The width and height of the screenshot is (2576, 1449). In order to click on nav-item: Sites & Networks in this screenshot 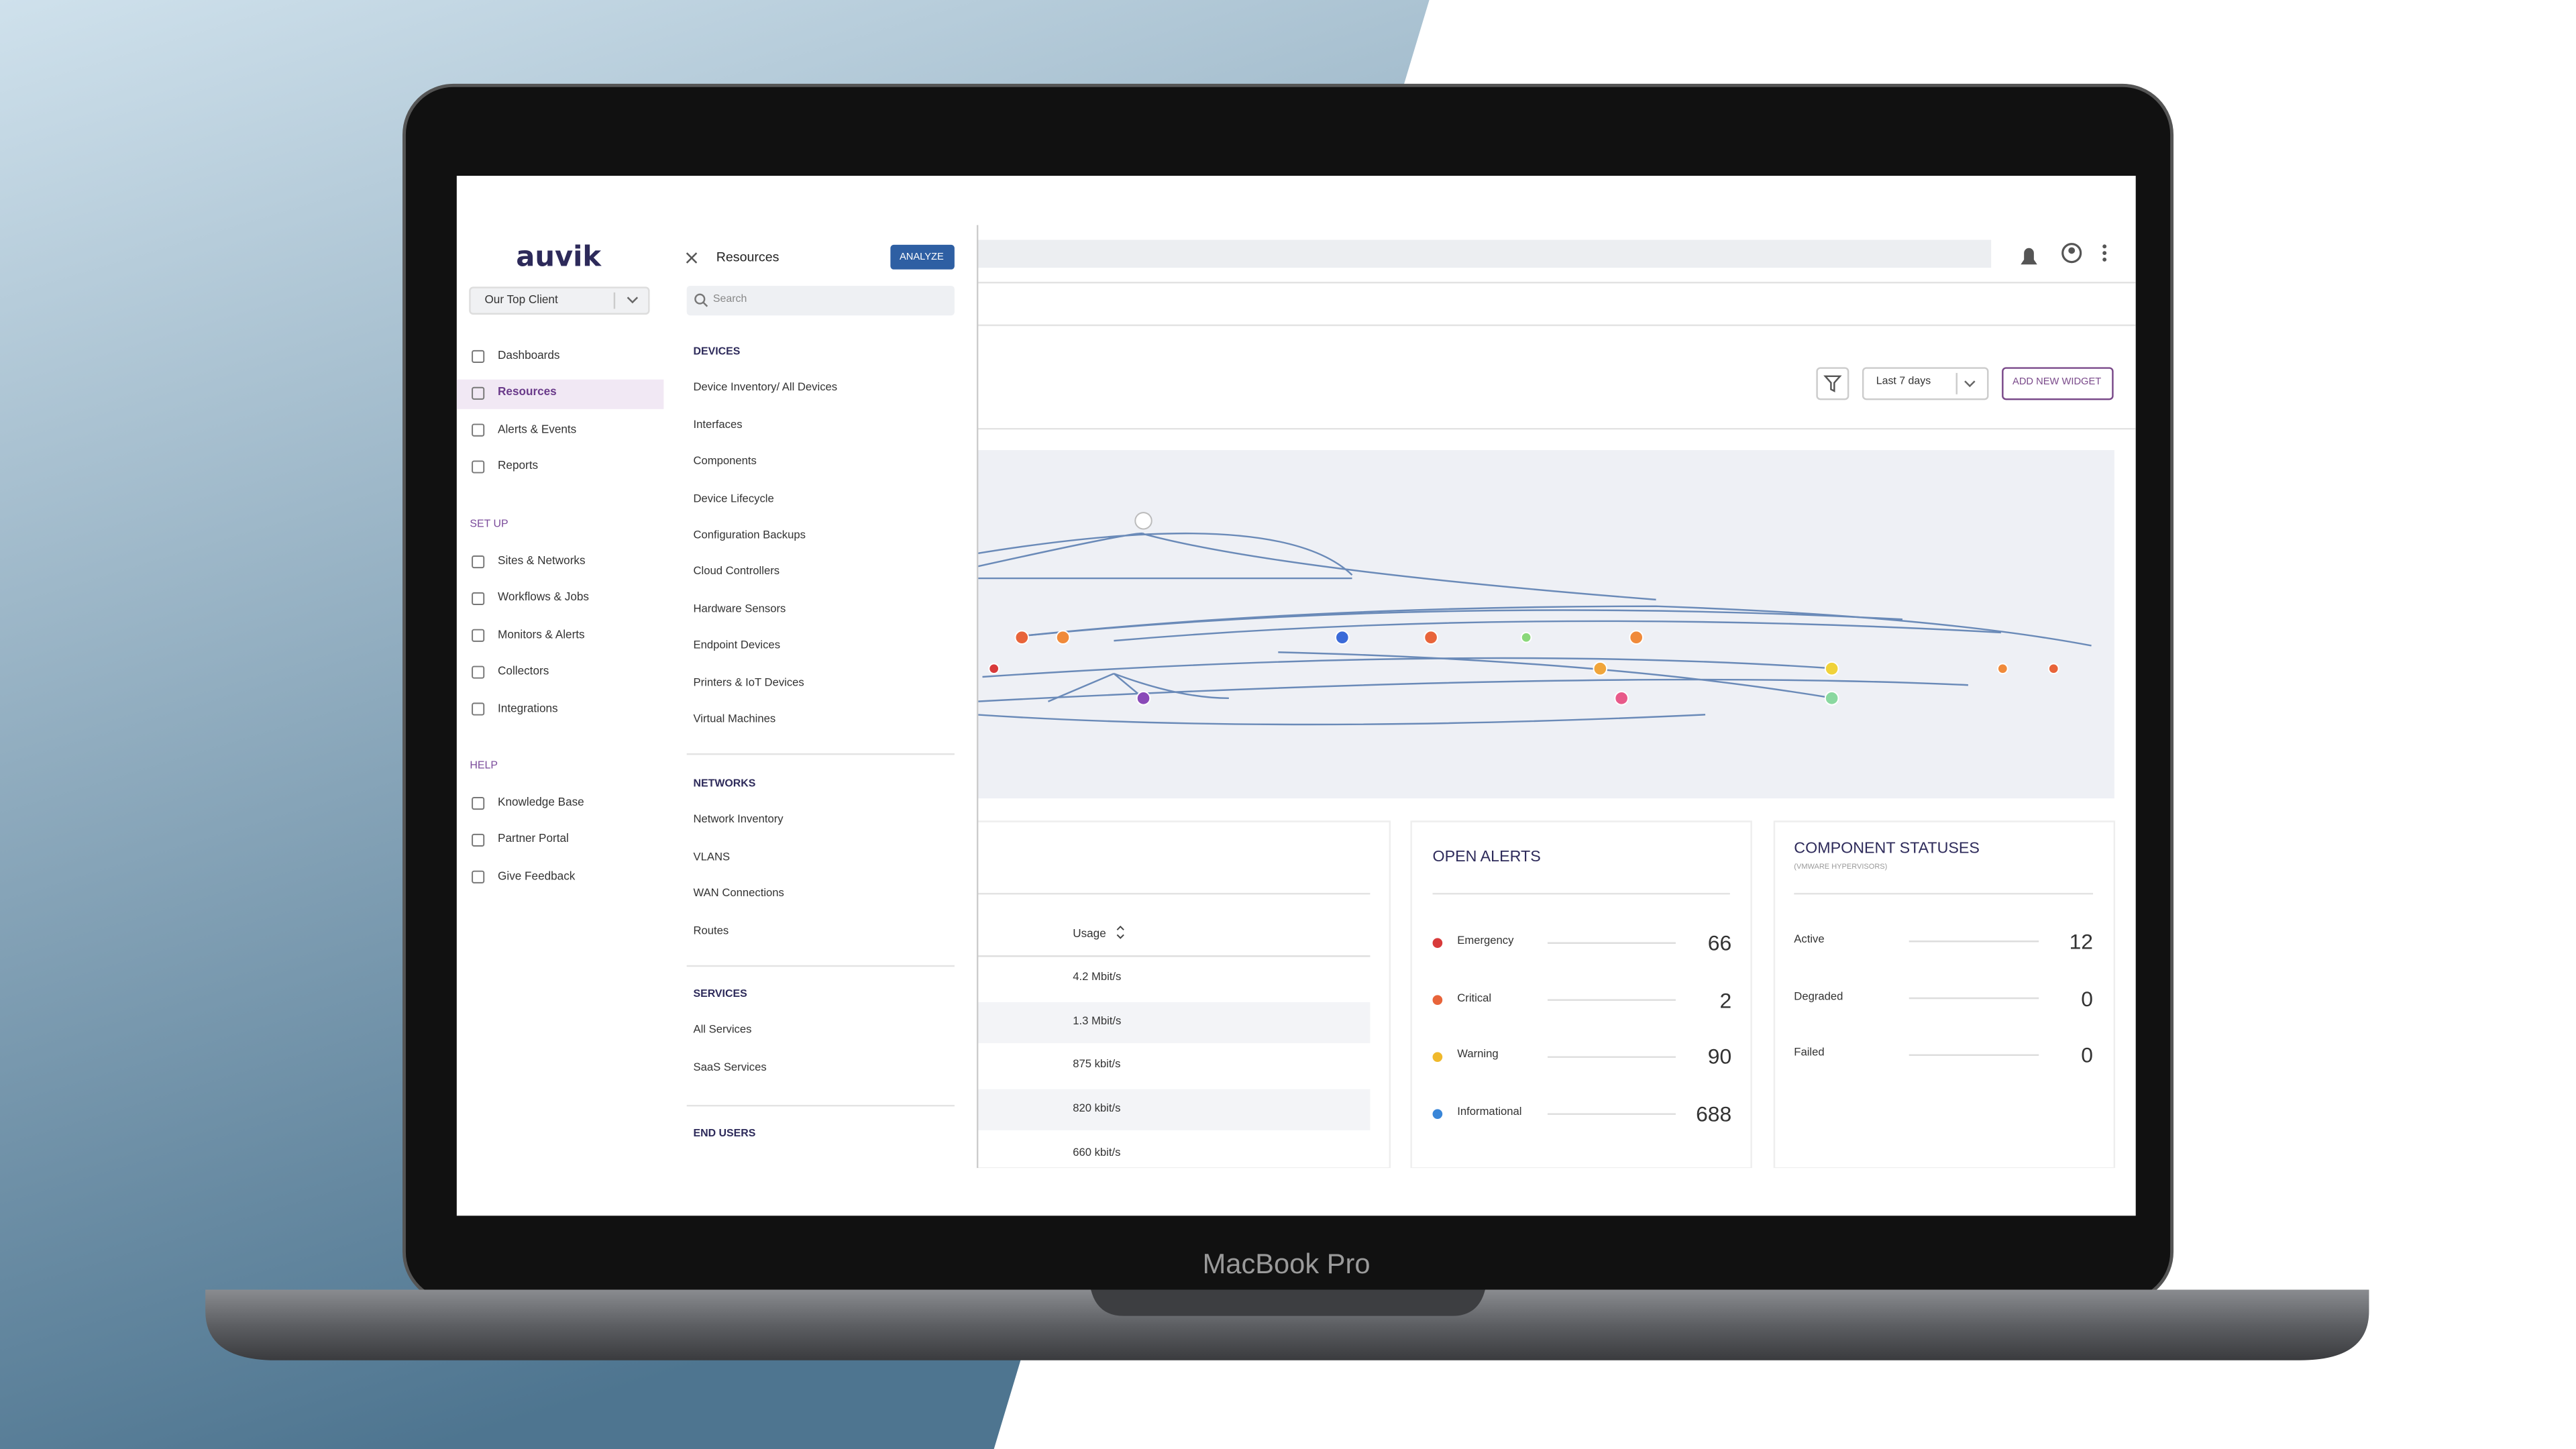, I will do `click(542, 561)`.